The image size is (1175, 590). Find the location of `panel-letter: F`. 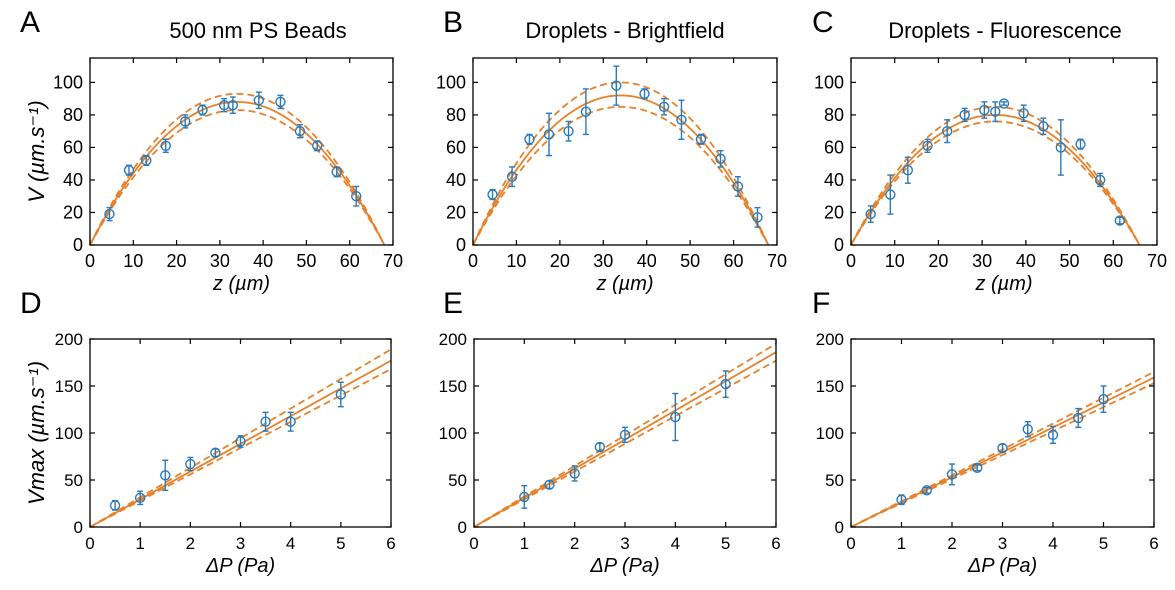

panel-letter: F is located at coordinates (821, 303).